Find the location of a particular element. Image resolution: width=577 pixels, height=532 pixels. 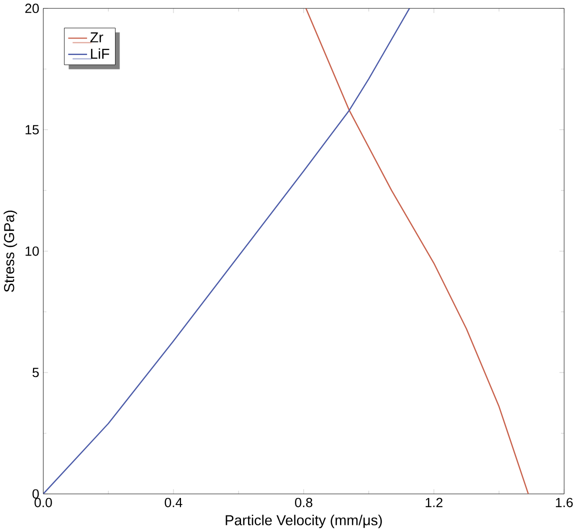

y-tick-label: 5 is located at coordinates (35, 373).